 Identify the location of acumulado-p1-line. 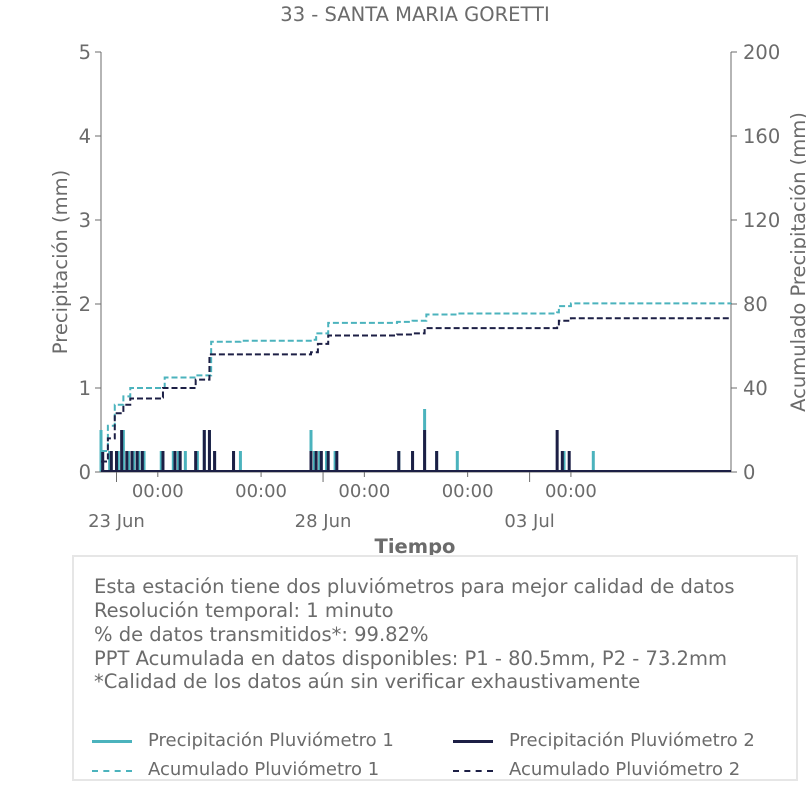
(416, 377).